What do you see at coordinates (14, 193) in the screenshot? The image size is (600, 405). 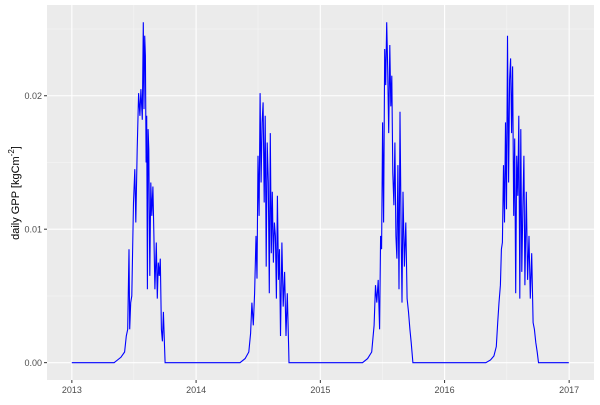 I see `y-axis-label: daily GPP [kgCm-2]` at bounding box center [14, 193].